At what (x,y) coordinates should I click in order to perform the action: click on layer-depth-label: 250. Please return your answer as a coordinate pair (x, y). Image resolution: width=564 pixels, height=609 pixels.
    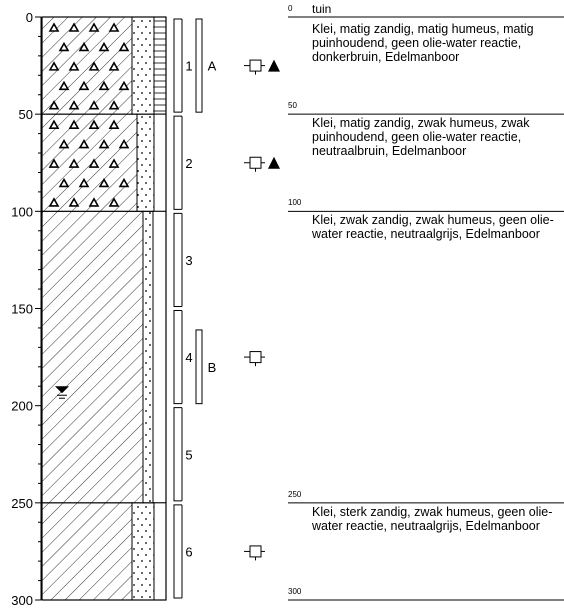
    Looking at the image, I should click on (295, 494).